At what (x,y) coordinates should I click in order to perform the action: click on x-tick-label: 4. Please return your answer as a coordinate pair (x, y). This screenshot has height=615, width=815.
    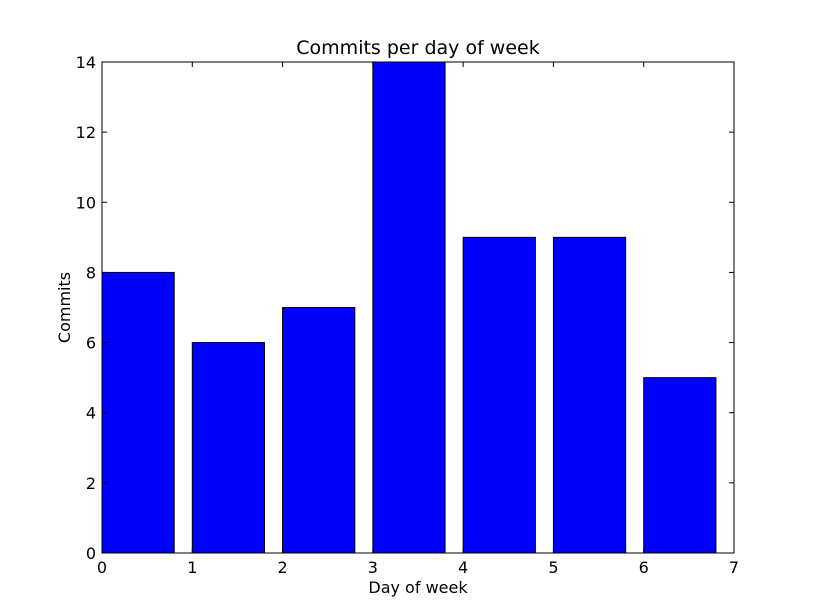
    Looking at the image, I should click on (463, 567).